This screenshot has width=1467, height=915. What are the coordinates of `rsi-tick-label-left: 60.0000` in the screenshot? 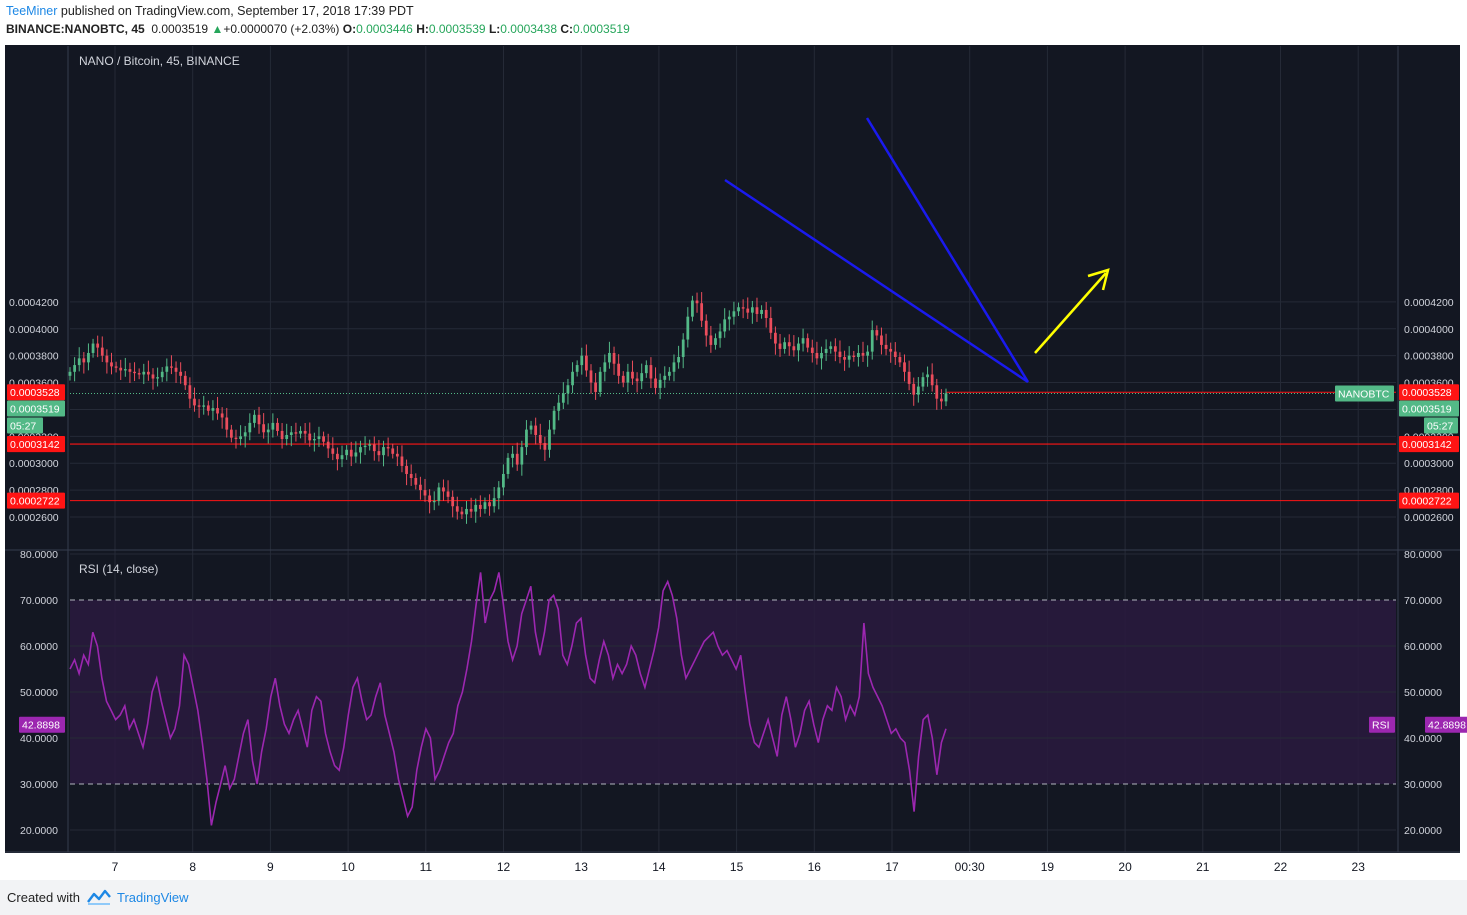 It's located at (39, 647).